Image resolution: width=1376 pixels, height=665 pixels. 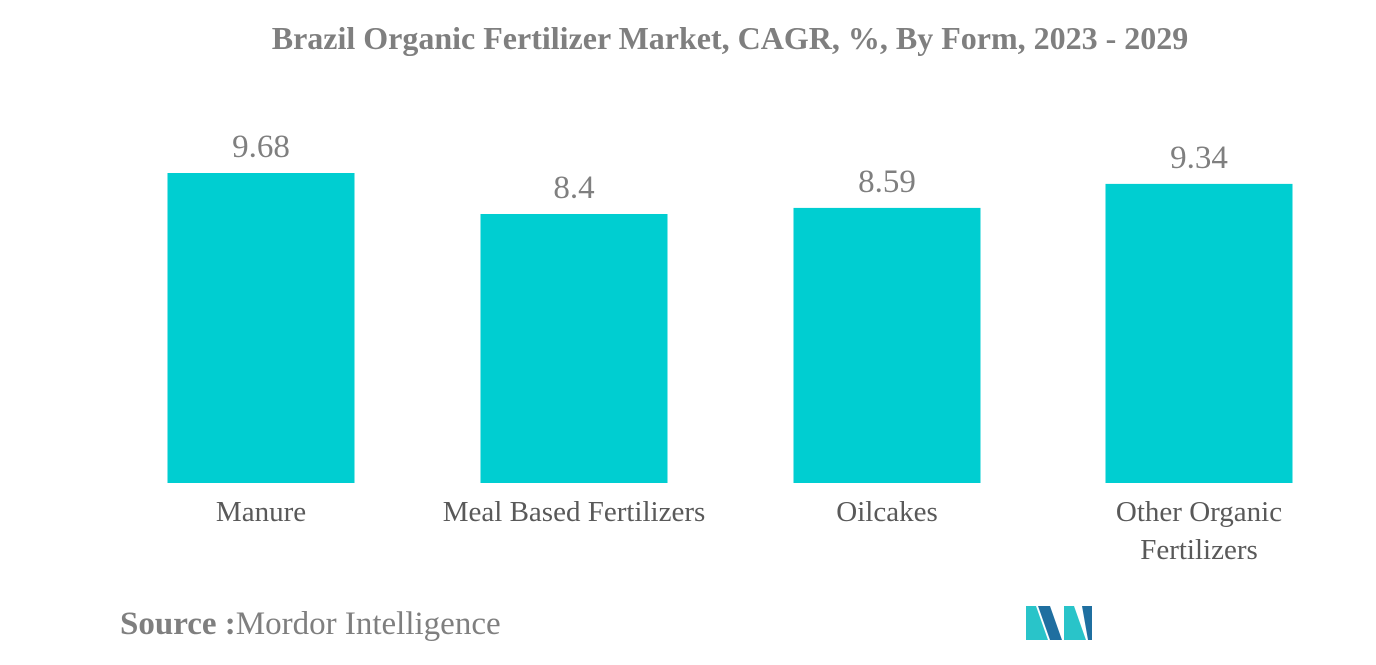 I want to click on value-labels-layer: 9.68 8.4 8.59 9.34, so click(x=730, y=167).